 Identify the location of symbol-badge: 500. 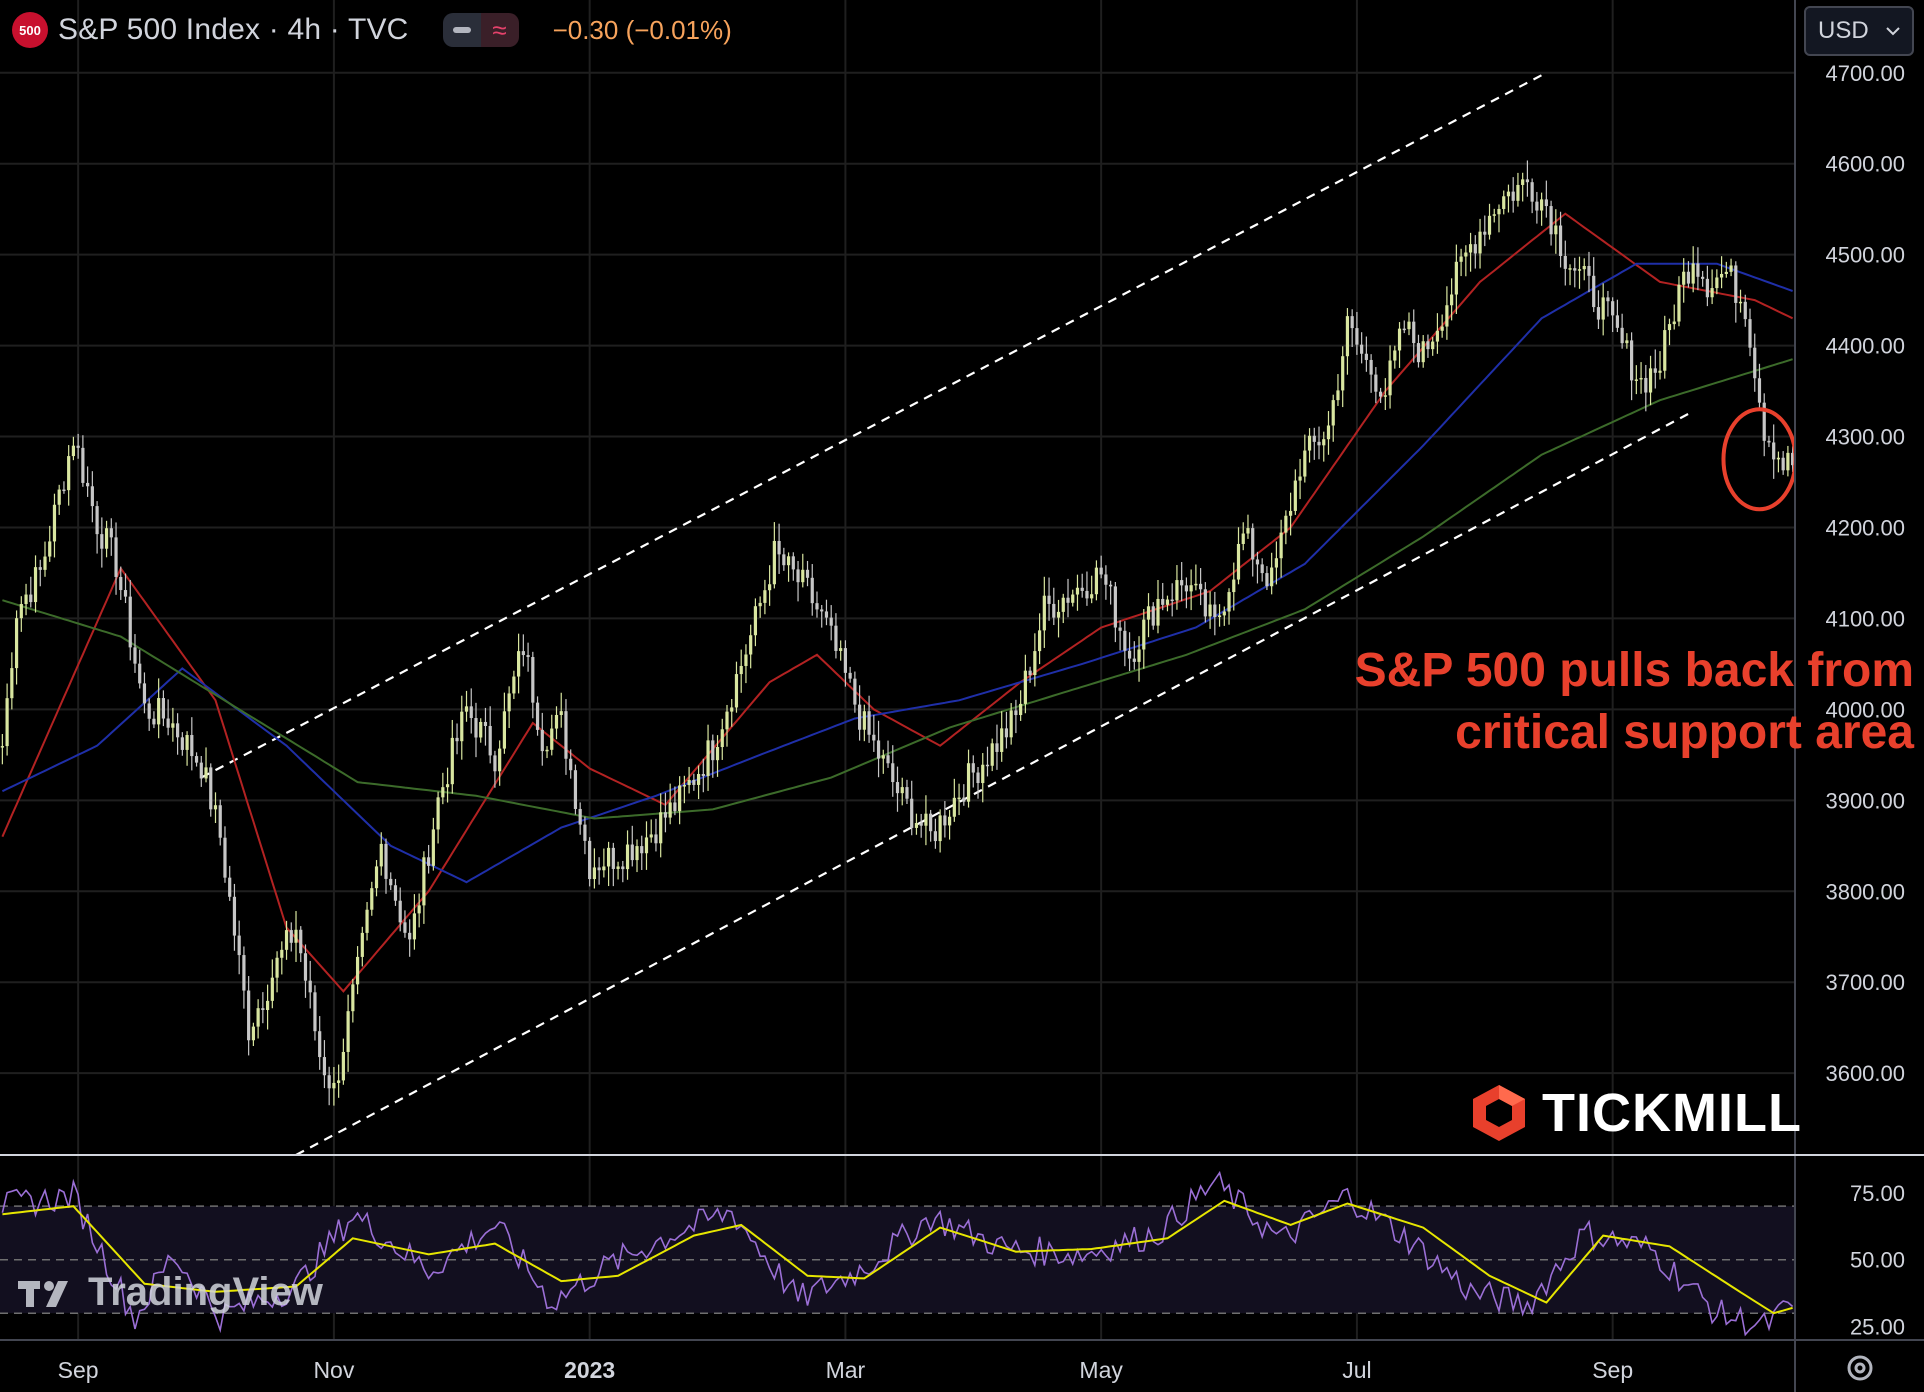
(30, 30).